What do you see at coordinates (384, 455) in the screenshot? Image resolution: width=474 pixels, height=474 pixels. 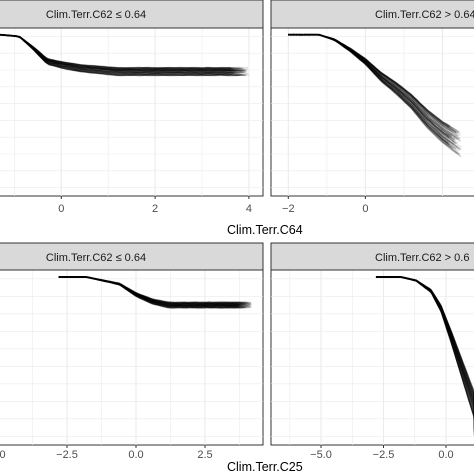 I see `x-tick-label: −2.5` at bounding box center [384, 455].